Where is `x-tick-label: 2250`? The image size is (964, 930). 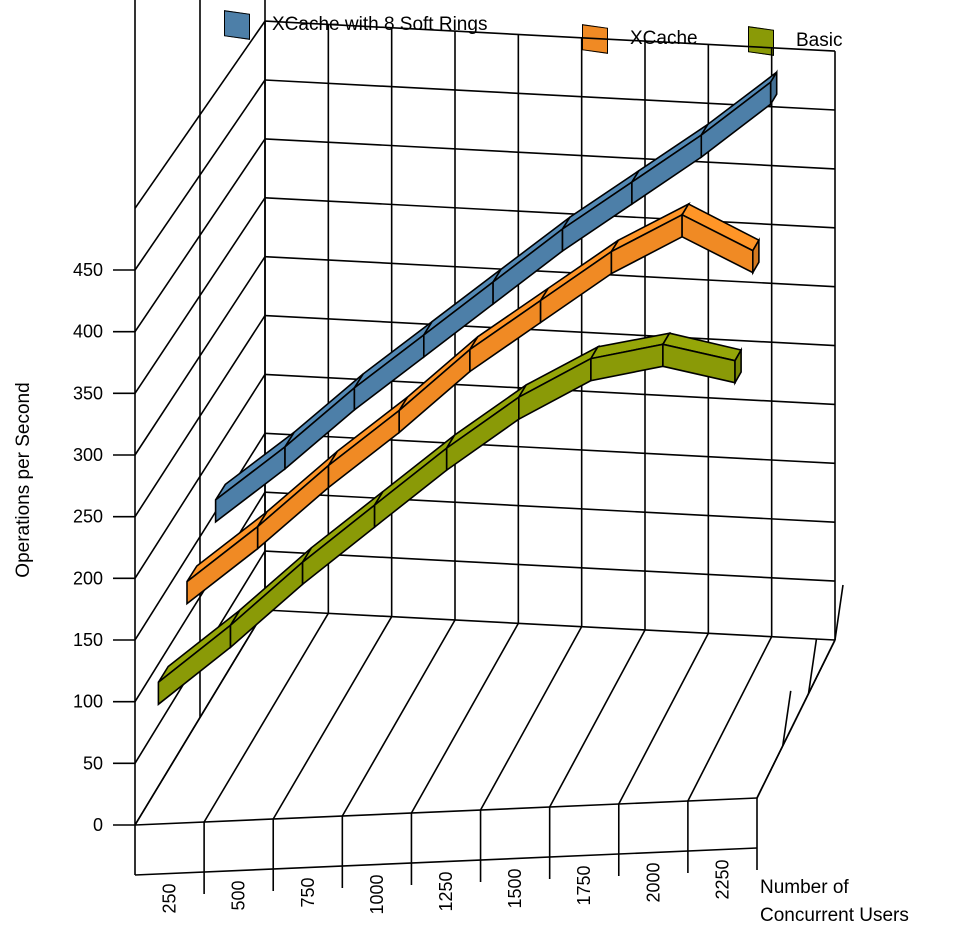 x-tick-label: 2250 is located at coordinates (722, 880).